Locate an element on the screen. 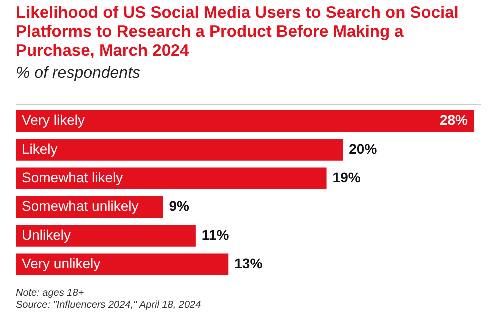  y-tick-label: Very unlikely is located at coordinates (61, 264).